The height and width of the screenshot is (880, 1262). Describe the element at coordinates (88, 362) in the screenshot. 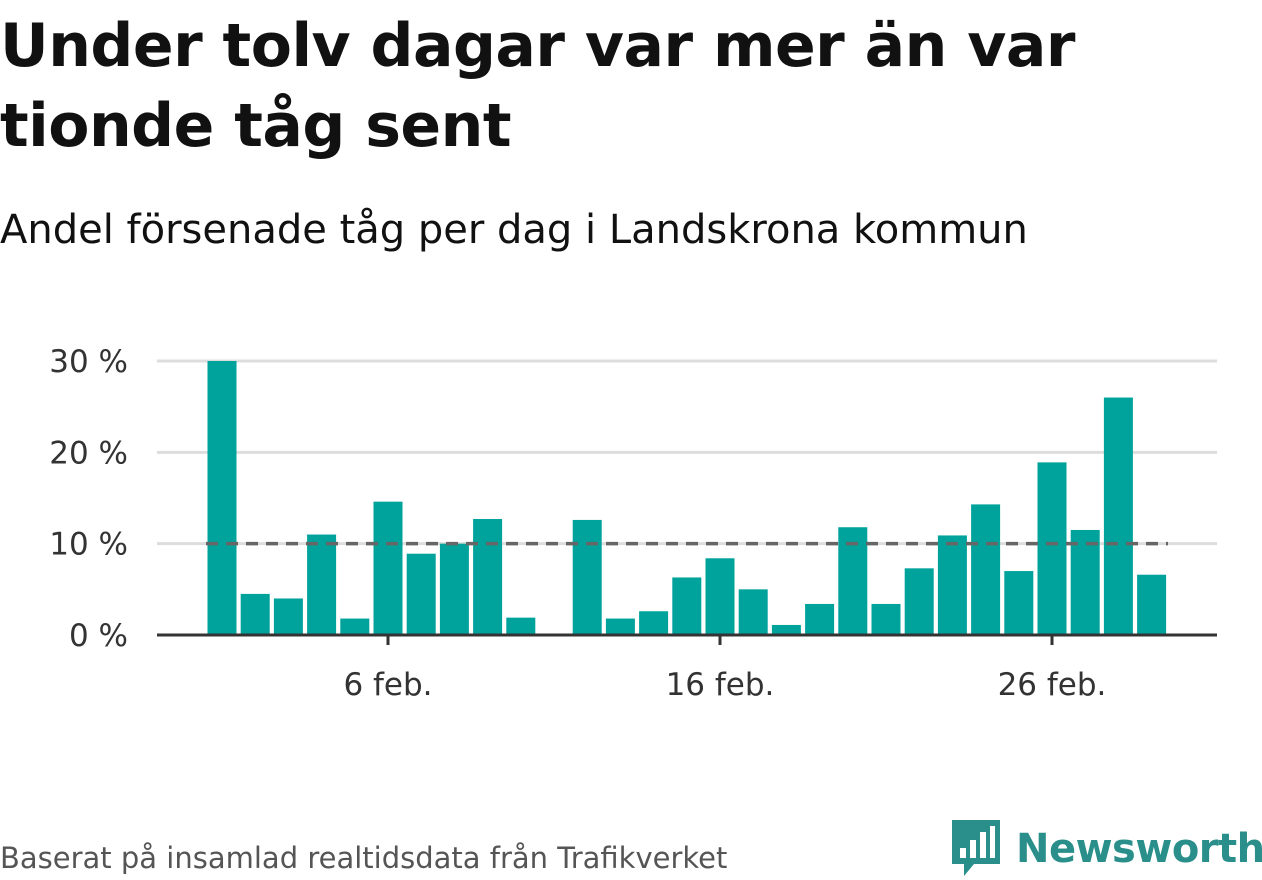

I see `y-tick-label: 30 %` at that location.